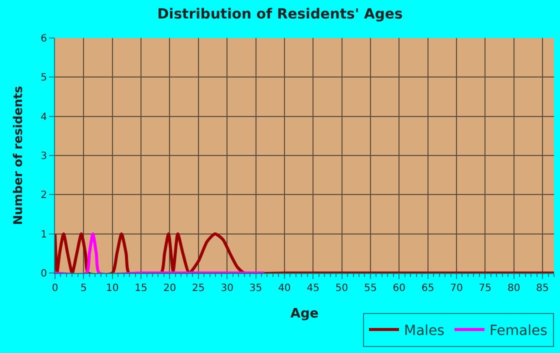 The height and width of the screenshot is (353, 560). Describe the element at coordinates (112, 288) in the screenshot. I see `x-tick-label: 10` at that location.